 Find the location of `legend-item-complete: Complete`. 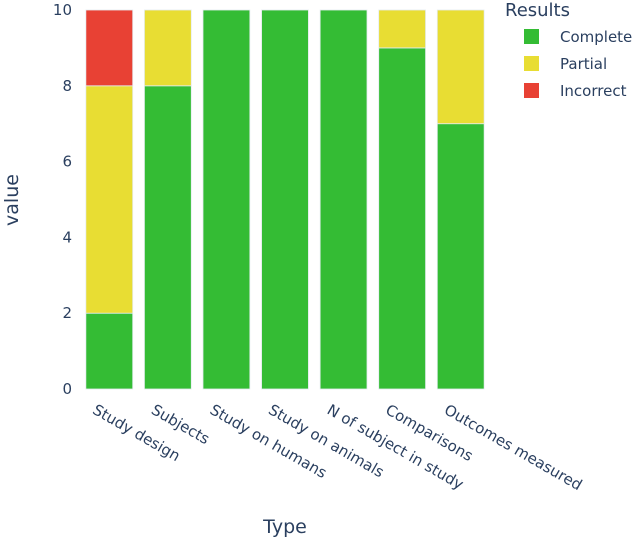

legend-item-complete: Complete is located at coordinates (596, 37).